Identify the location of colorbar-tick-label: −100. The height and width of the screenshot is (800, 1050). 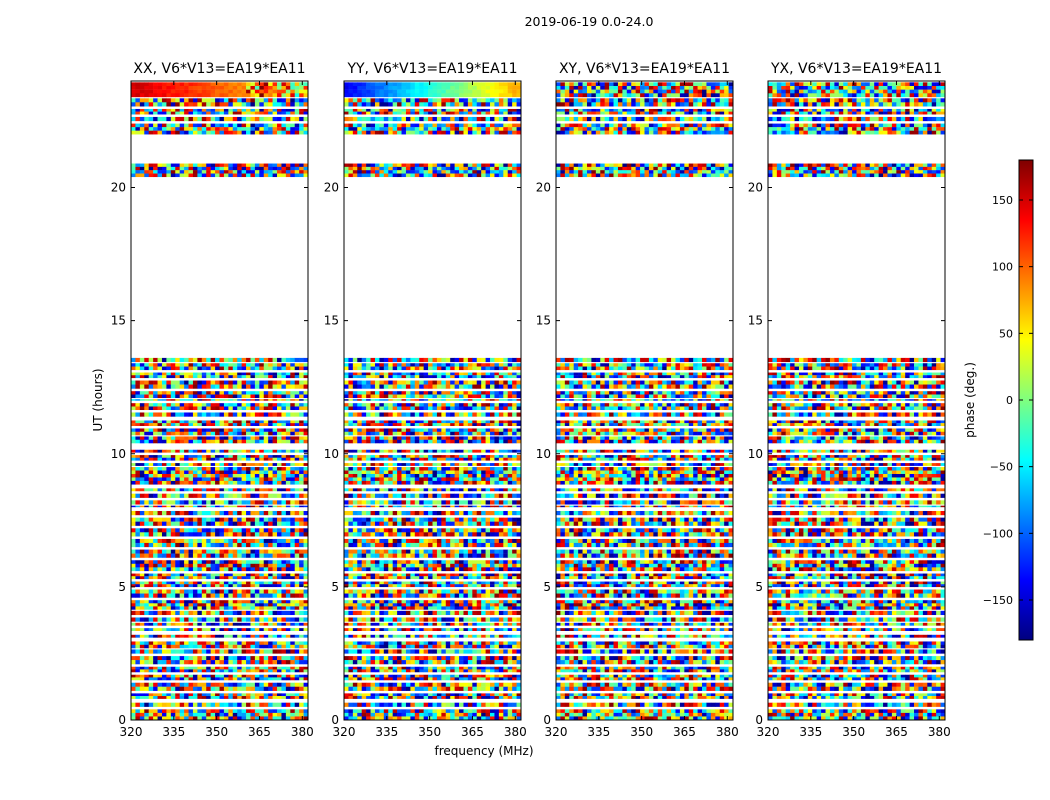
(998, 533).